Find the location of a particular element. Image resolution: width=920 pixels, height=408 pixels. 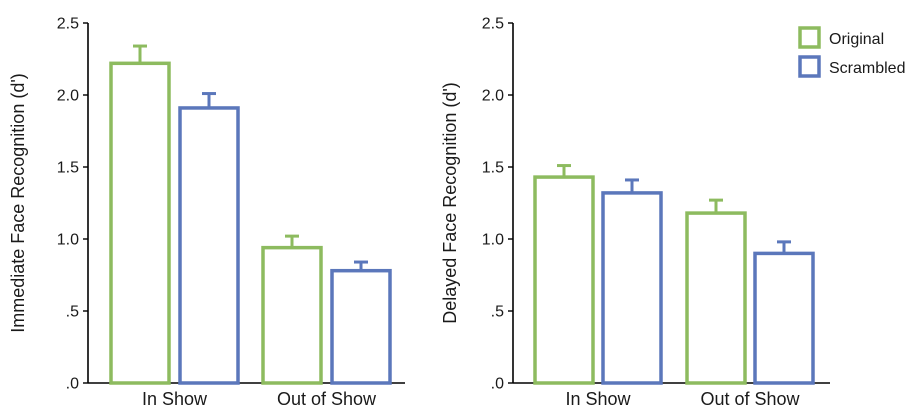

legend: Original Scrambled is located at coordinates (851, 52).